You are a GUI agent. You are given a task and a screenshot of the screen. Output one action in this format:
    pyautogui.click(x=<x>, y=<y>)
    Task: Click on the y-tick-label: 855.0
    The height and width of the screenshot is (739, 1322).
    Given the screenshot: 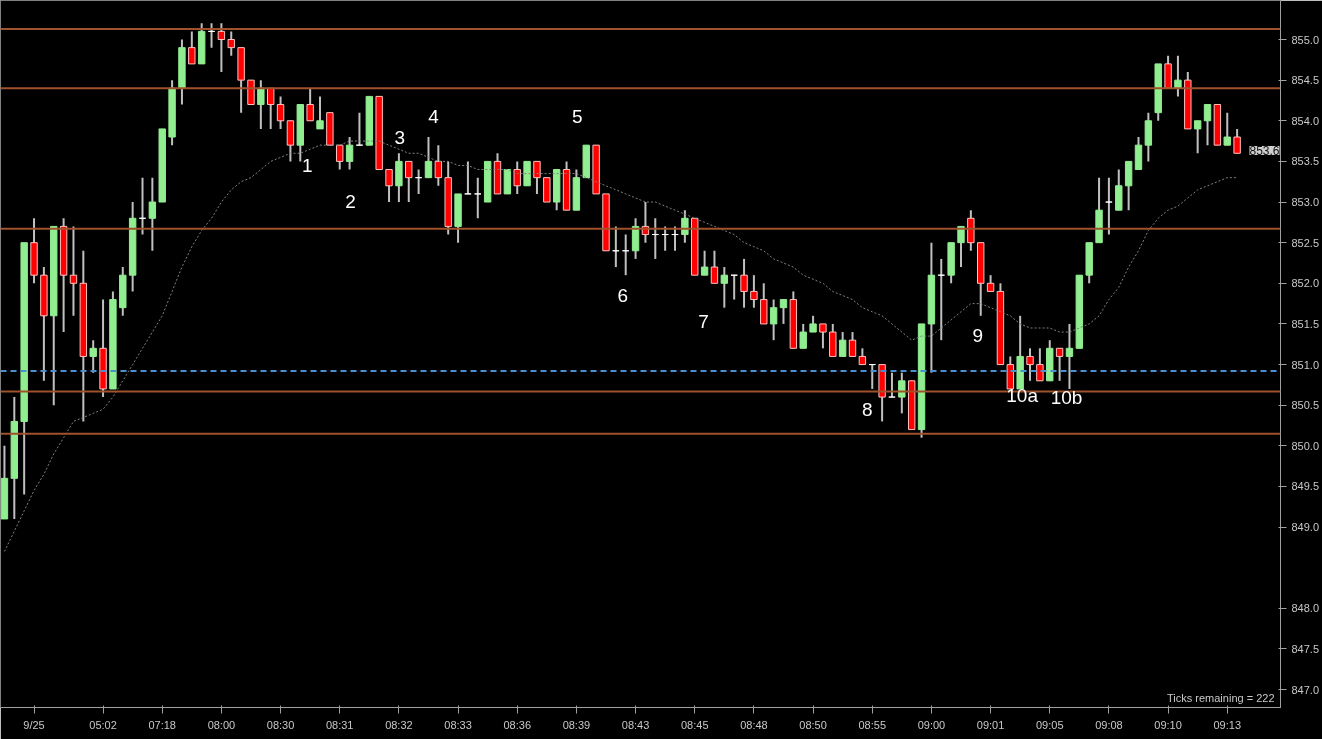 What is the action you would take?
    pyautogui.click(x=1305, y=39)
    